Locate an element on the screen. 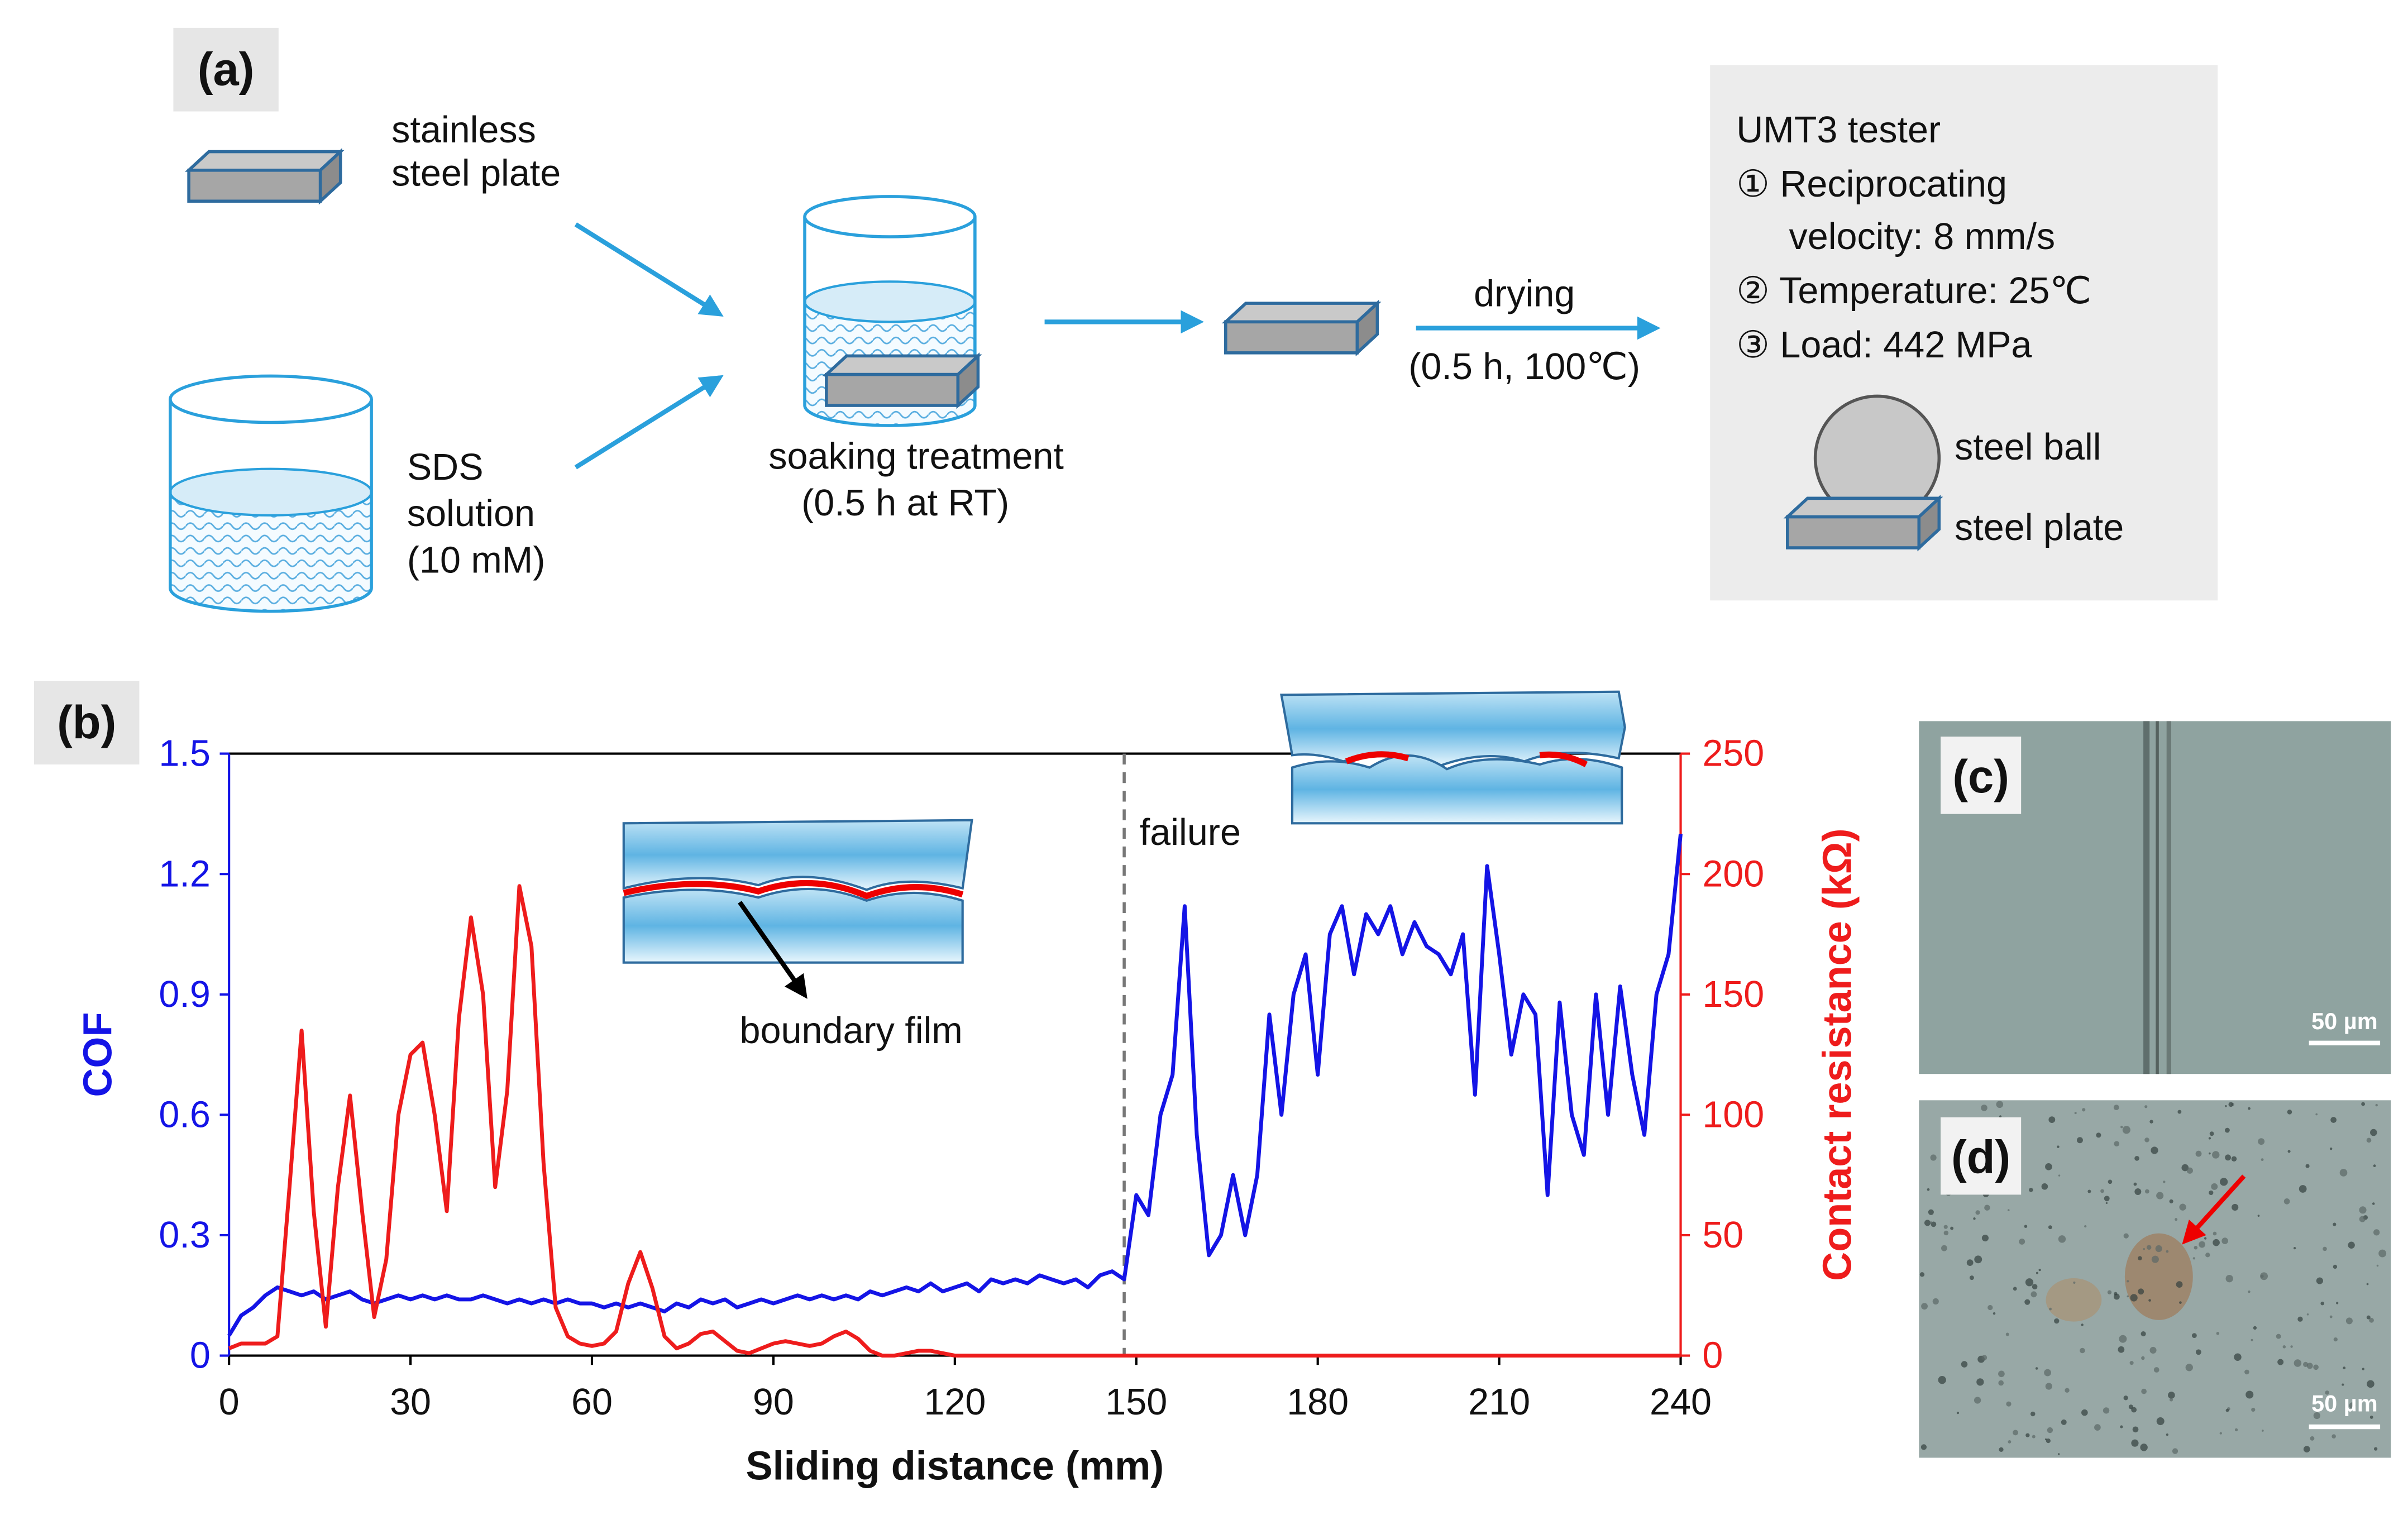 The height and width of the screenshot is (1515, 2408). inset-diagram is located at coordinates (1453, 757).